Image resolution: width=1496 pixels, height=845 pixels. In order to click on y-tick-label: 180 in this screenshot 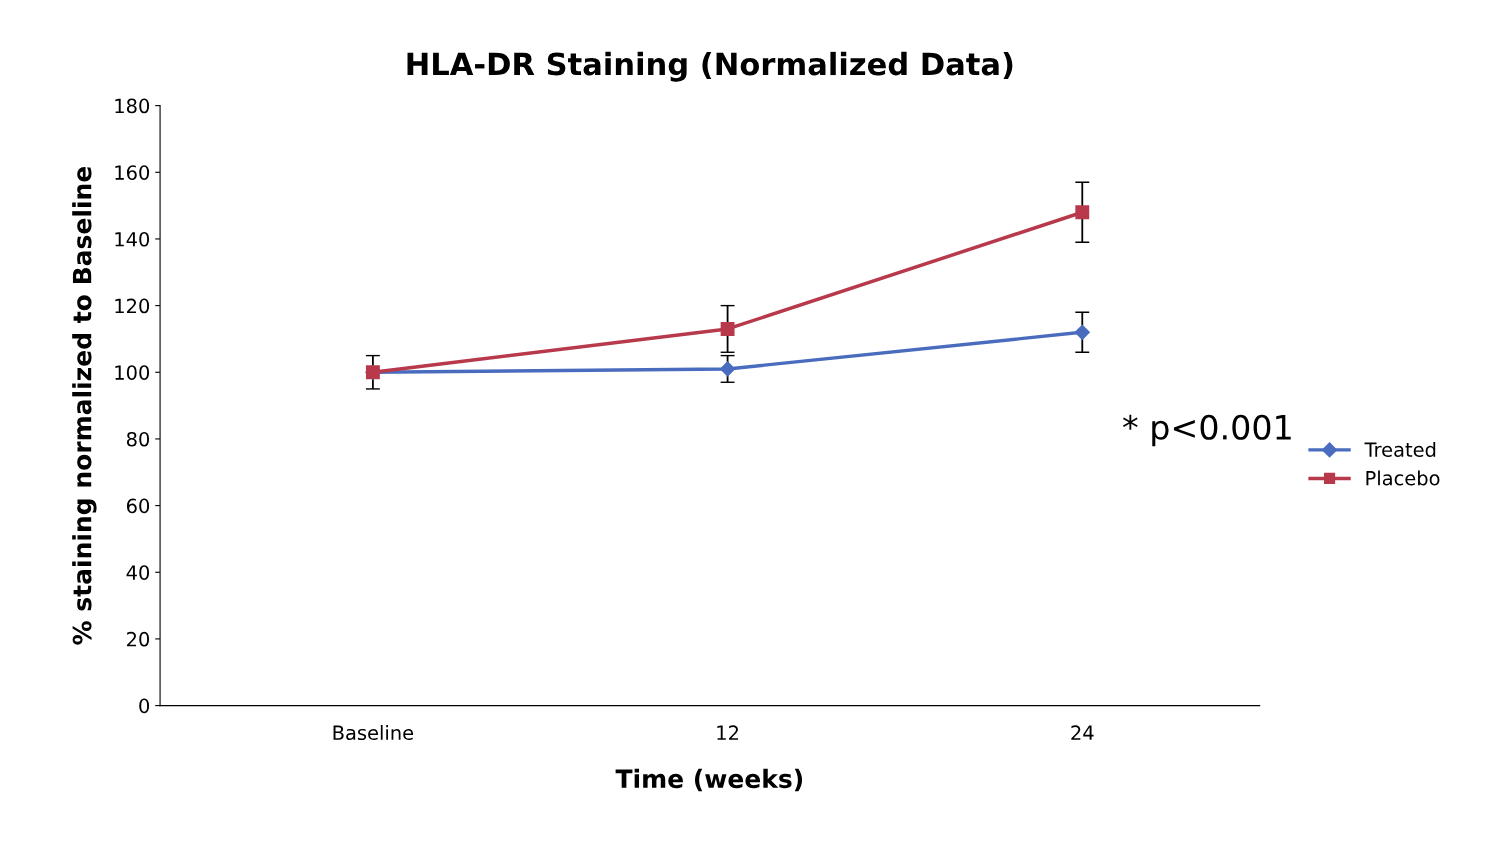, I will do `click(132, 106)`.